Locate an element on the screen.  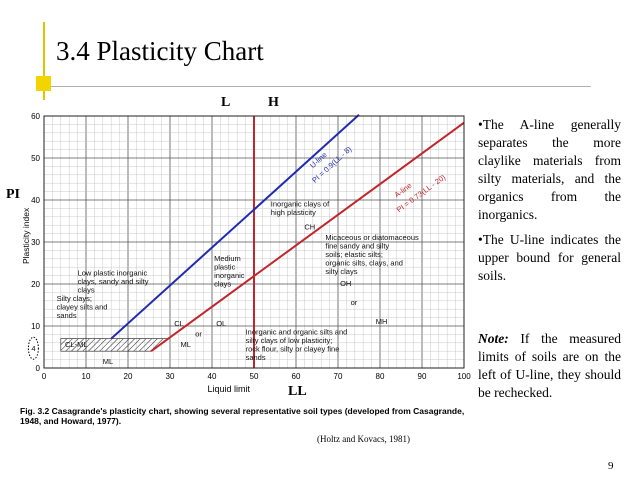
y-tick-label: 10 is located at coordinates (35, 326).